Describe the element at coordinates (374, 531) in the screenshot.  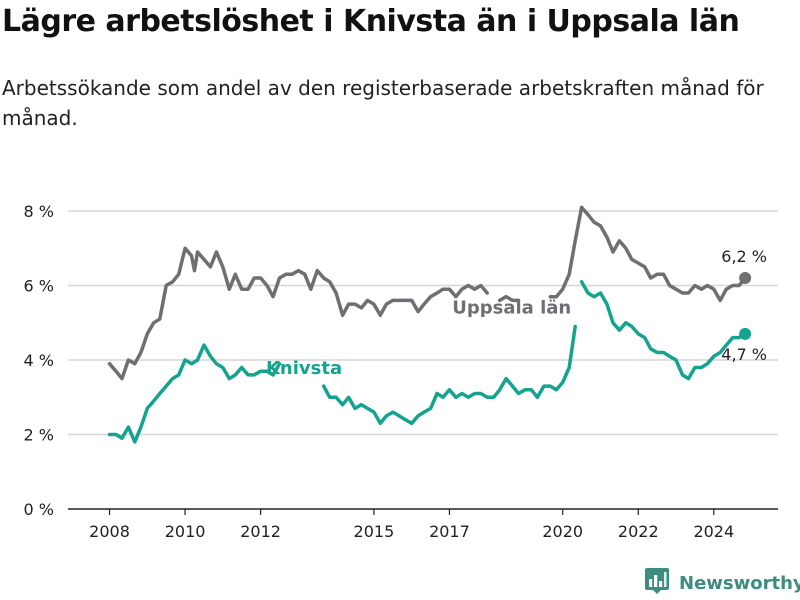
I see `x-tick-label: 2015` at that location.